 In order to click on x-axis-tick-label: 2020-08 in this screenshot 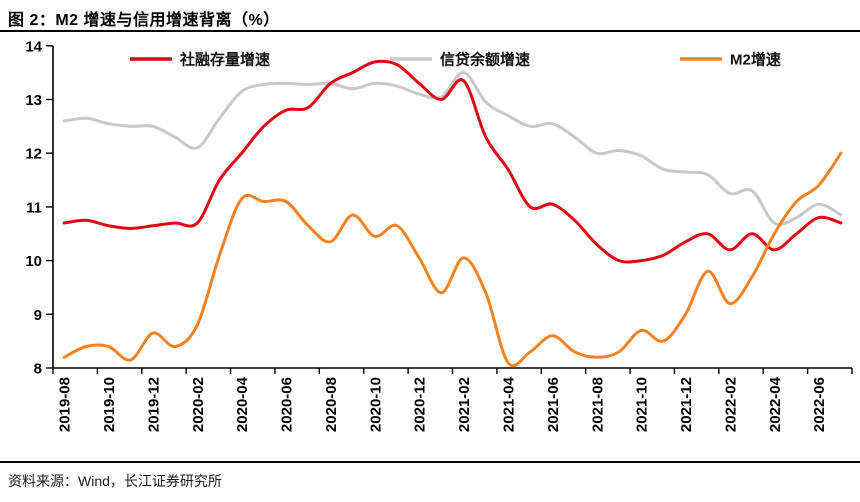, I will do `click(331, 404)`.